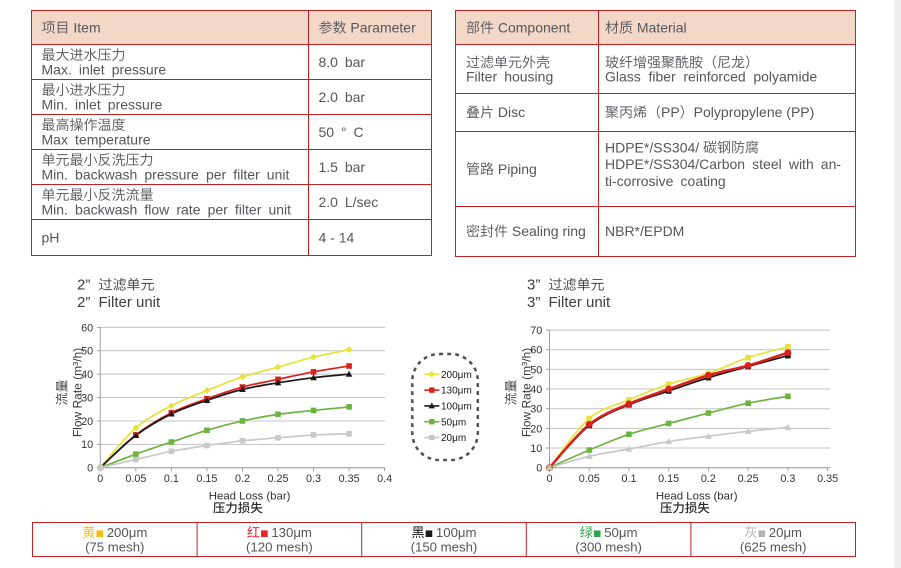 This screenshot has height=568, width=901. Describe the element at coordinates (528, 77) in the screenshot. I see `svg-text: housing` at that location.